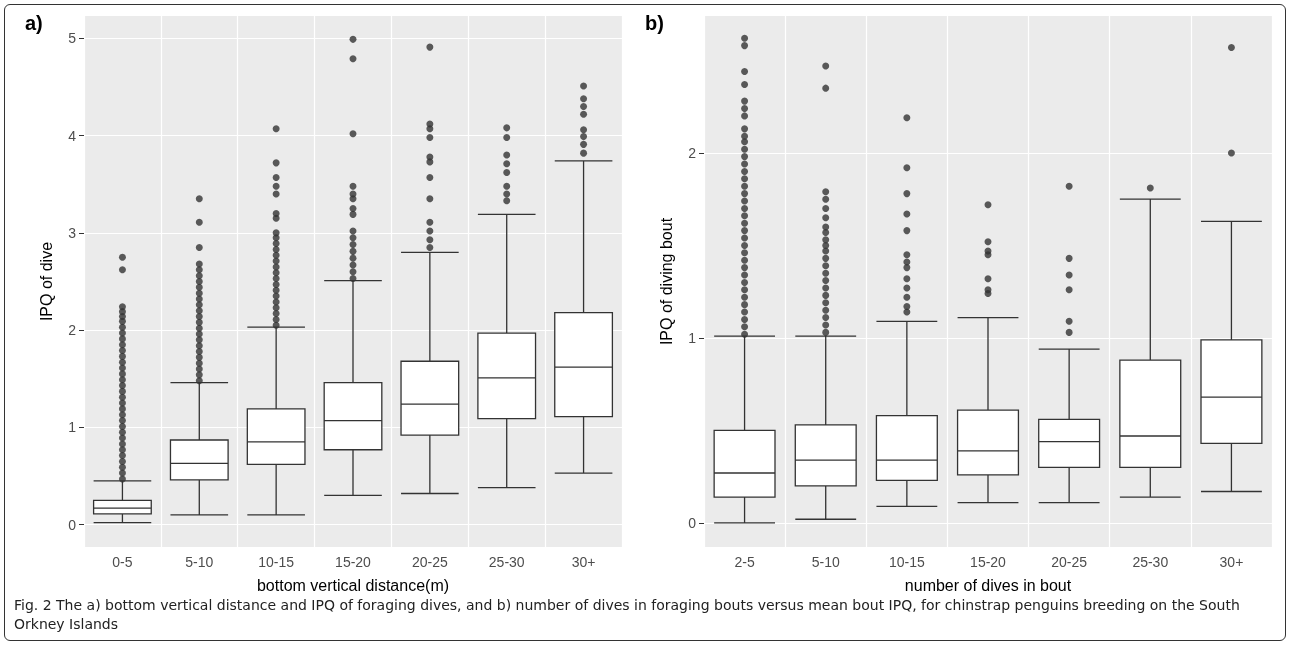 The height and width of the screenshot is (645, 1290). What do you see at coordinates (744, 562) in the screenshot?
I see `x-tick-label: 2-5` at bounding box center [744, 562].